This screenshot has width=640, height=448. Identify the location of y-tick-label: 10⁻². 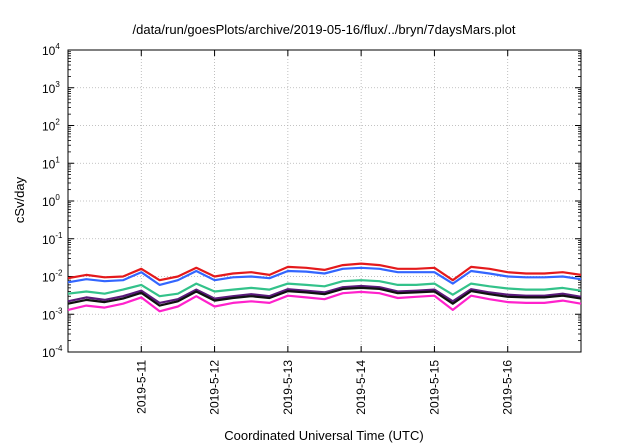
(52, 277).